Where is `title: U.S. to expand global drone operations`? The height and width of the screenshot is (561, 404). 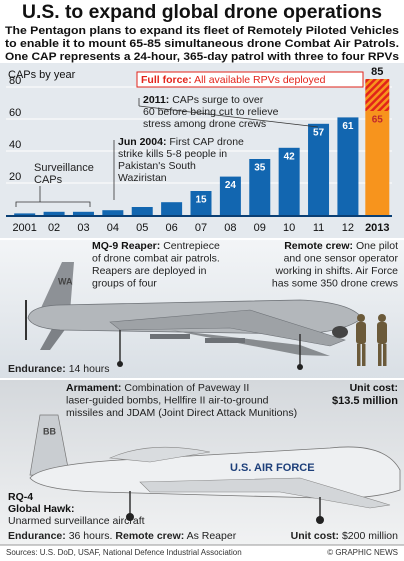
title: U.S. to expand global drone operations is located at coordinates (202, 12).